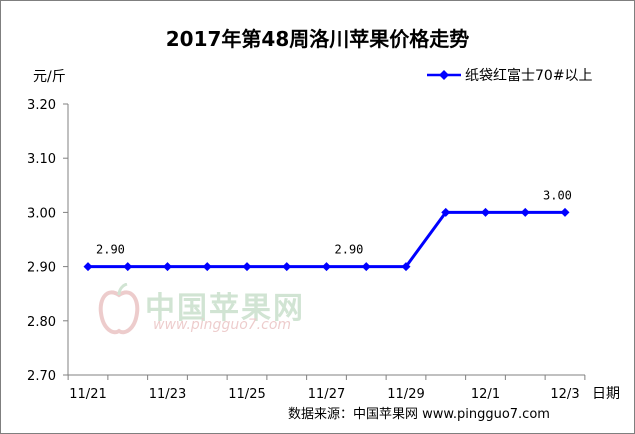 The width and height of the screenshot is (635, 434). I want to click on y-tick-label: 3.00, so click(41, 213).